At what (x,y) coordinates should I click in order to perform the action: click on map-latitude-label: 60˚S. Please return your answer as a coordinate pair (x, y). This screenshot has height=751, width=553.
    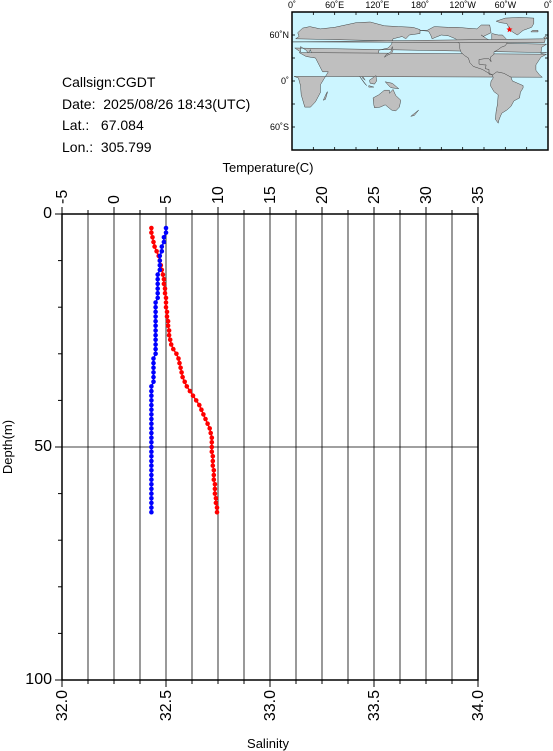
    Looking at the image, I should click on (279, 127).